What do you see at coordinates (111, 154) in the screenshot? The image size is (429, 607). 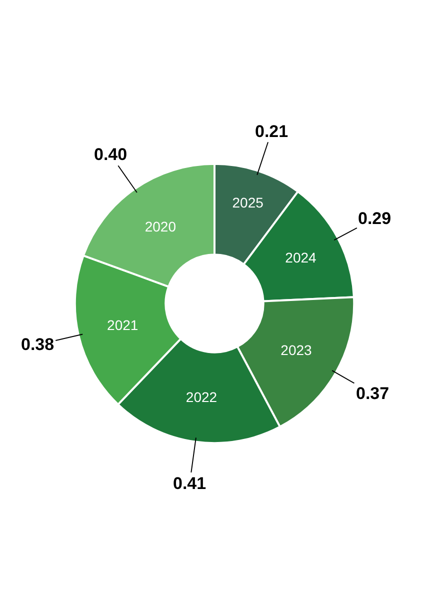 I see `data-label: 0.40` at bounding box center [111, 154].